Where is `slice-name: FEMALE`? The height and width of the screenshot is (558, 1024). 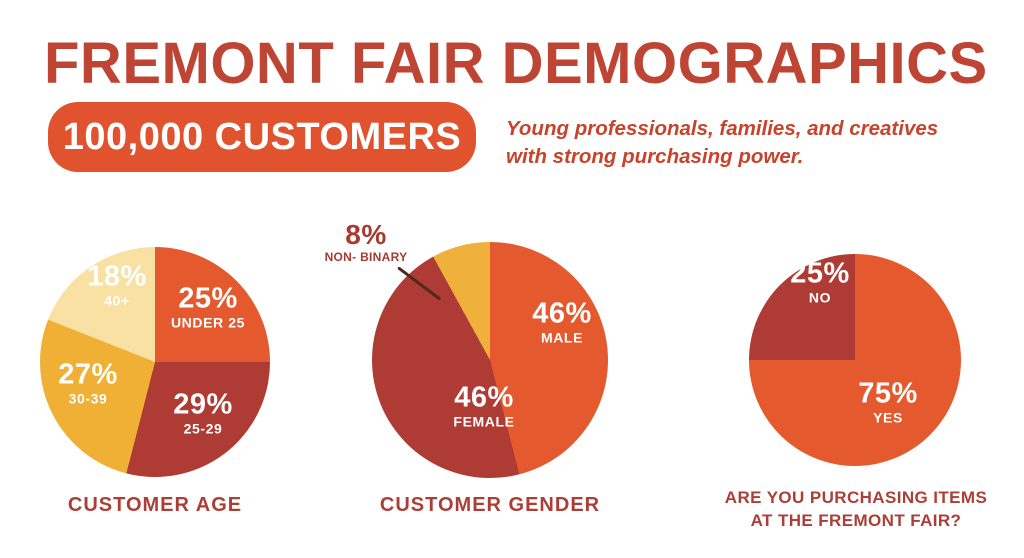 slice-name: FEMALE is located at coordinates (484, 421).